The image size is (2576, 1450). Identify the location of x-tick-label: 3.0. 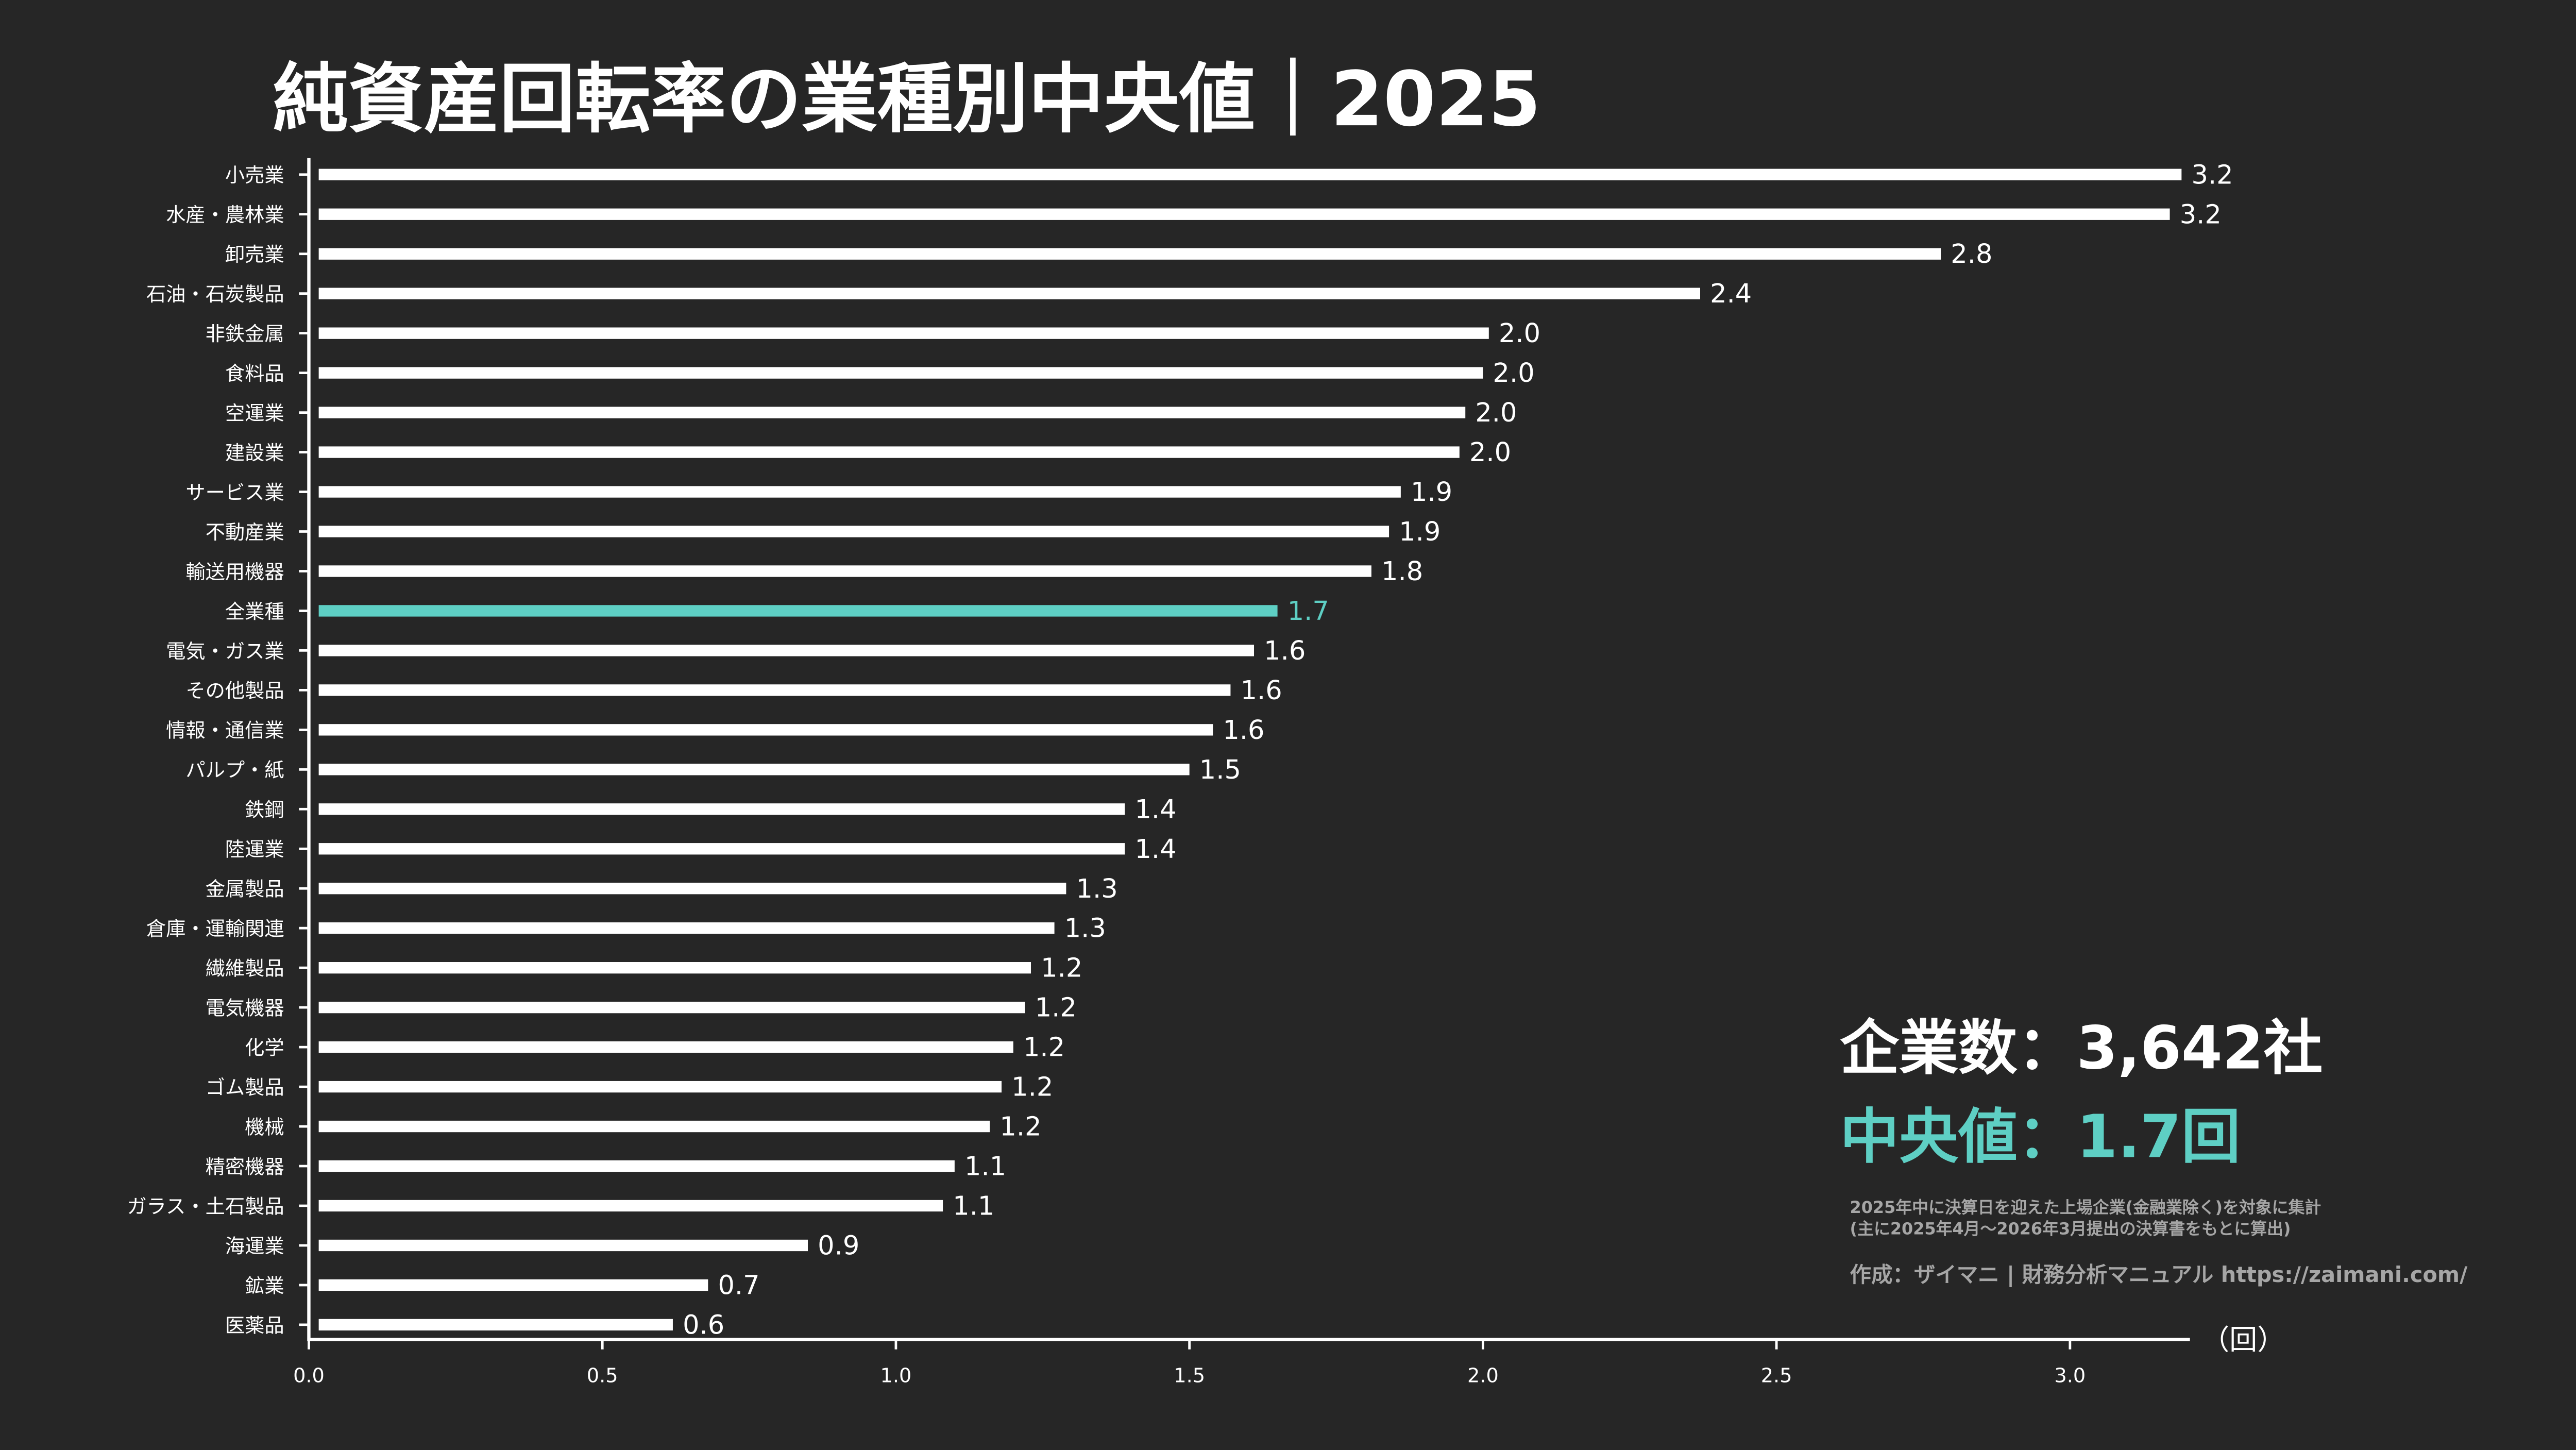
(2070, 1376).